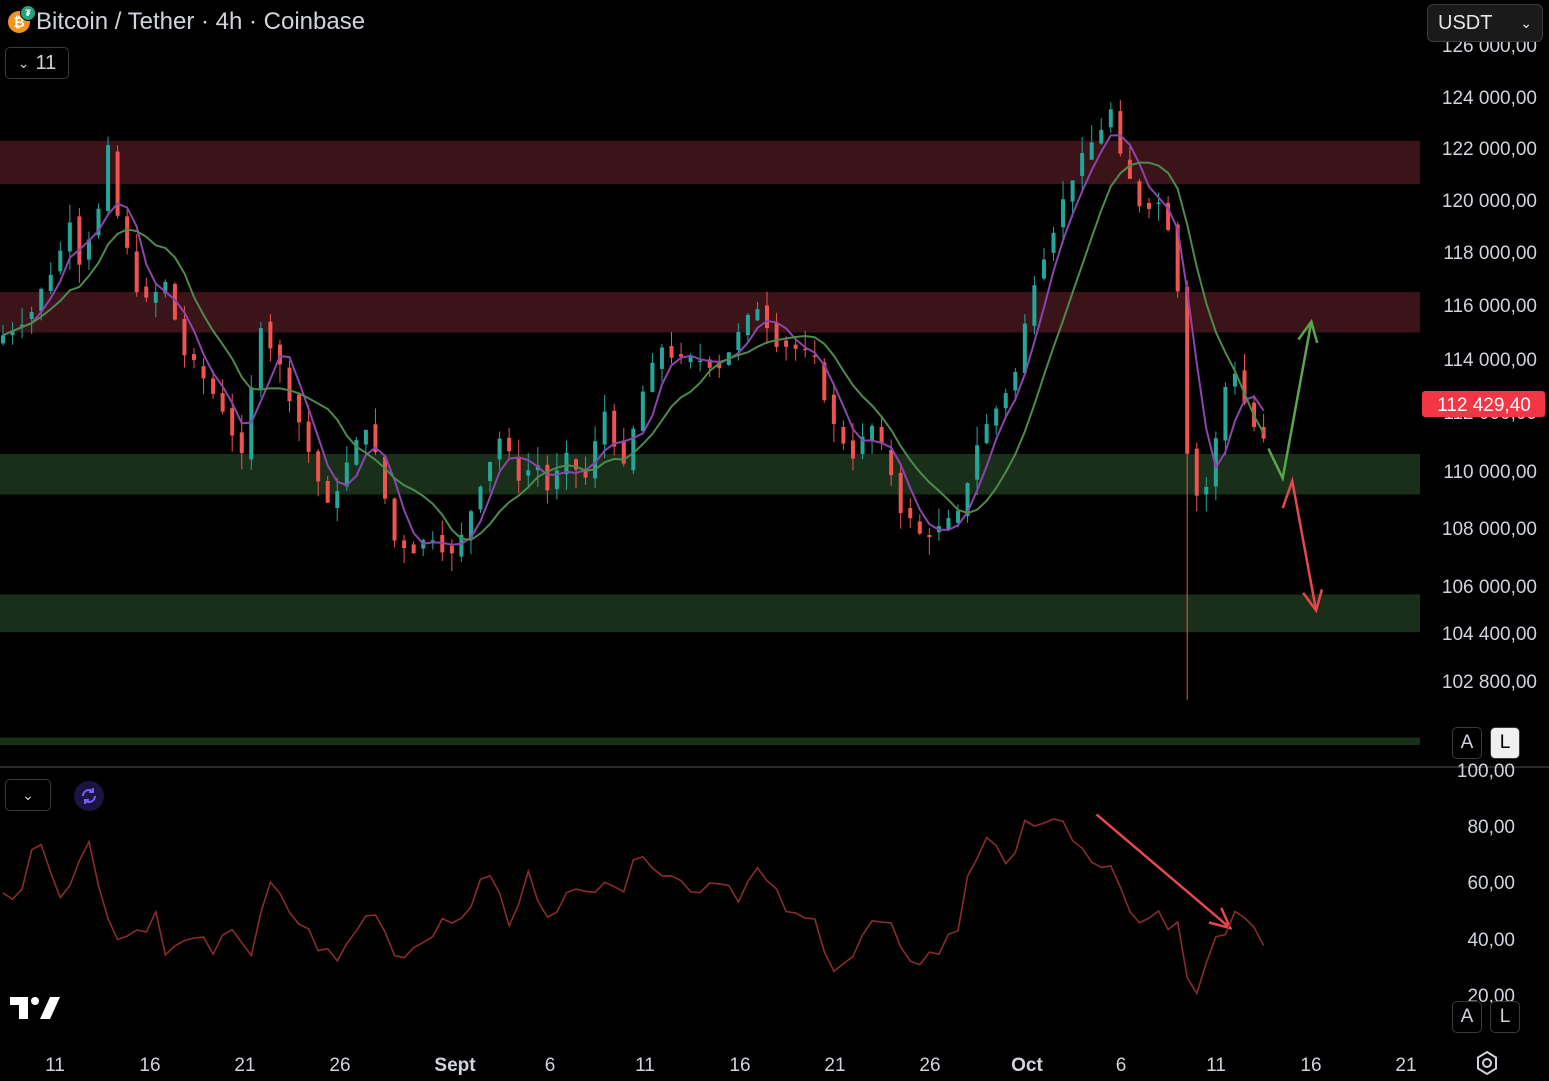 Image resolution: width=1549 pixels, height=1081 pixels. What do you see at coordinates (35, 1009) in the screenshot?
I see `tradingview-logo` at bounding box center [35, 1009].